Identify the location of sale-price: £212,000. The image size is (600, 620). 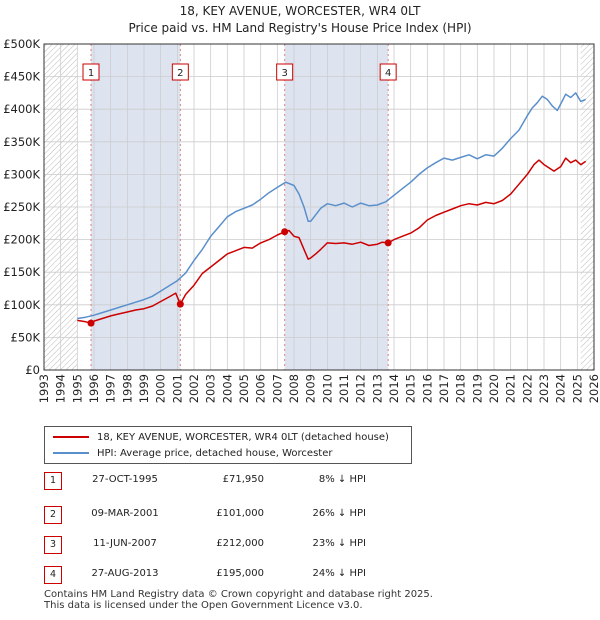
(240, 543).